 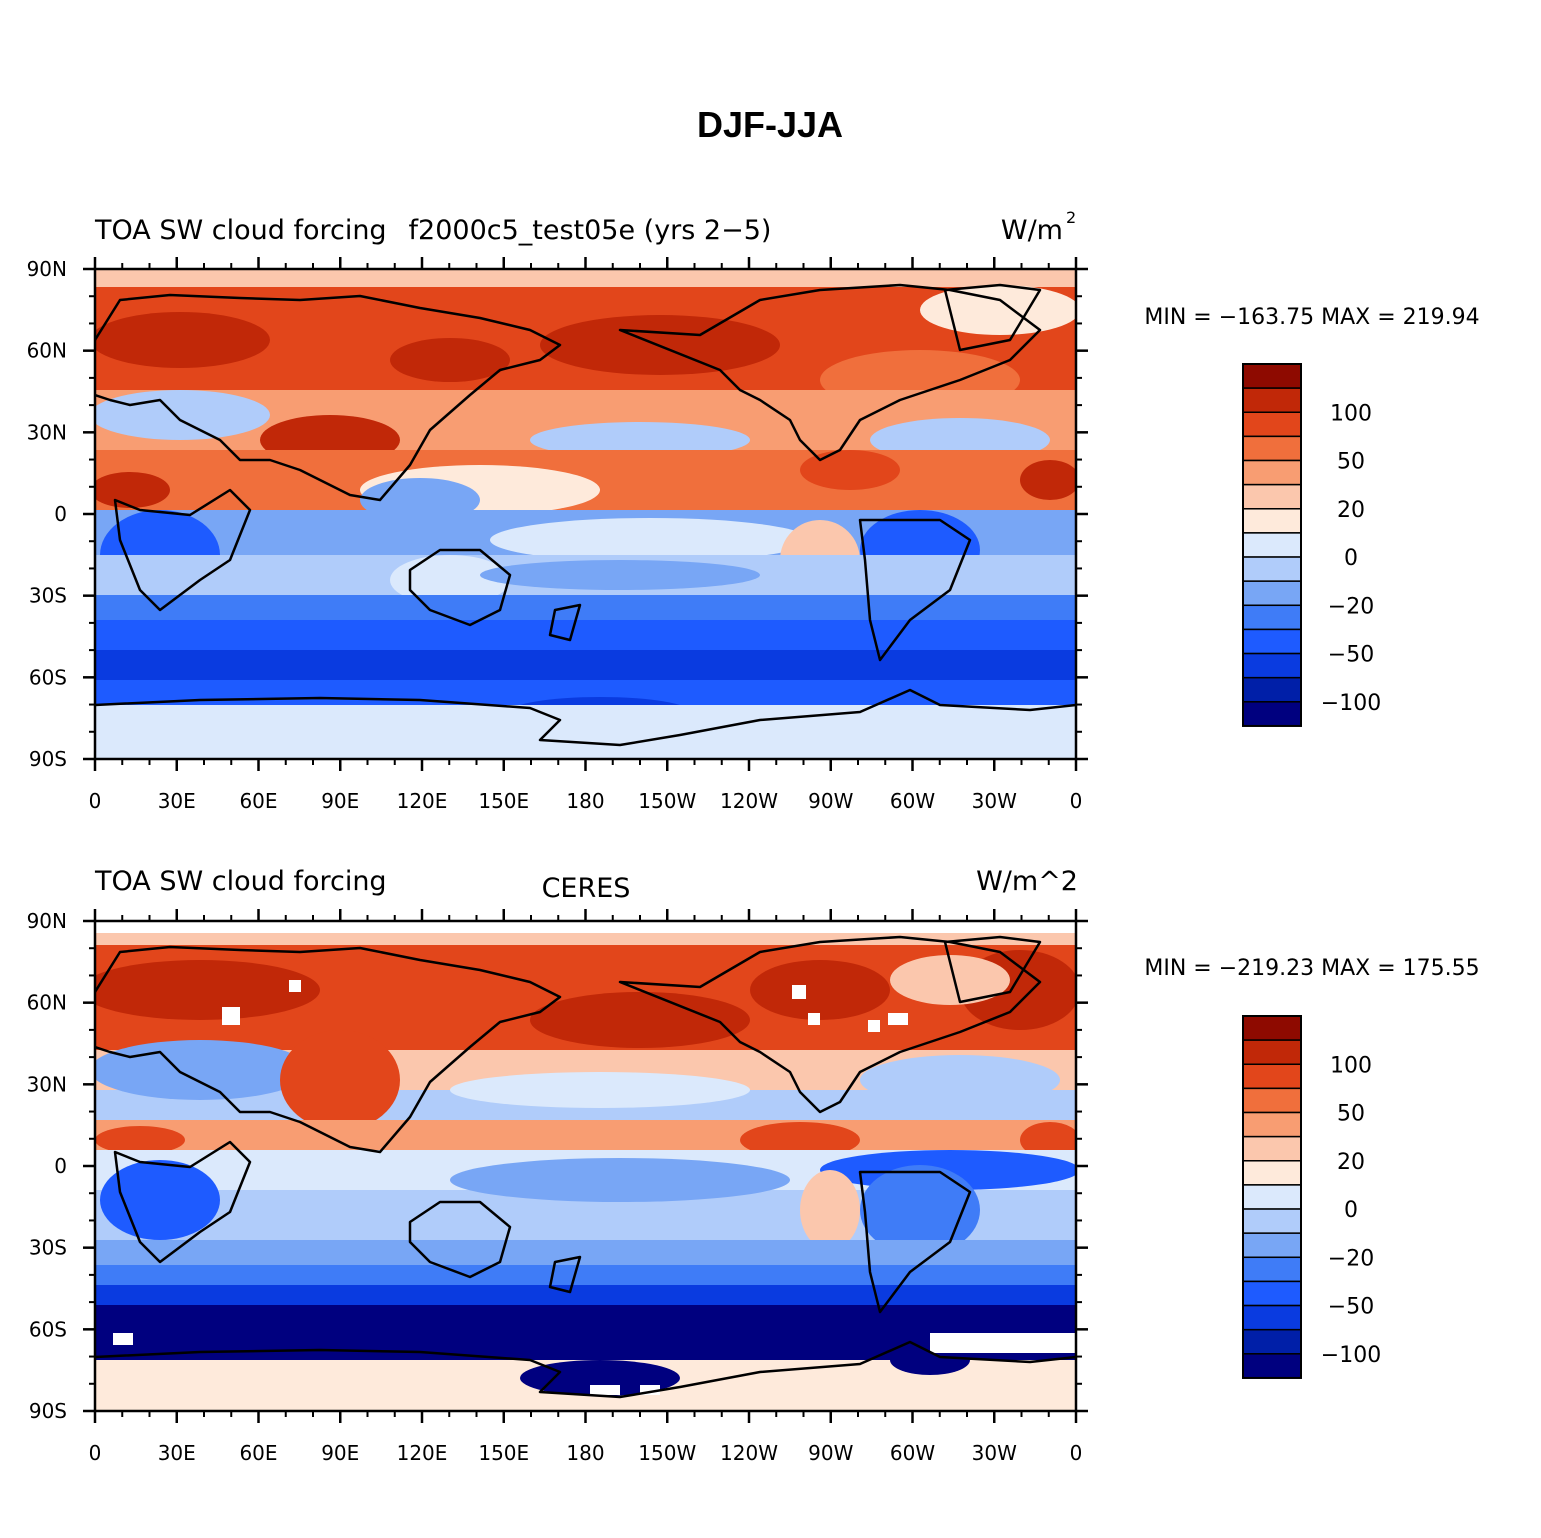 I want to click on panel-top-units: W/m, so click(x=1032, y=230).